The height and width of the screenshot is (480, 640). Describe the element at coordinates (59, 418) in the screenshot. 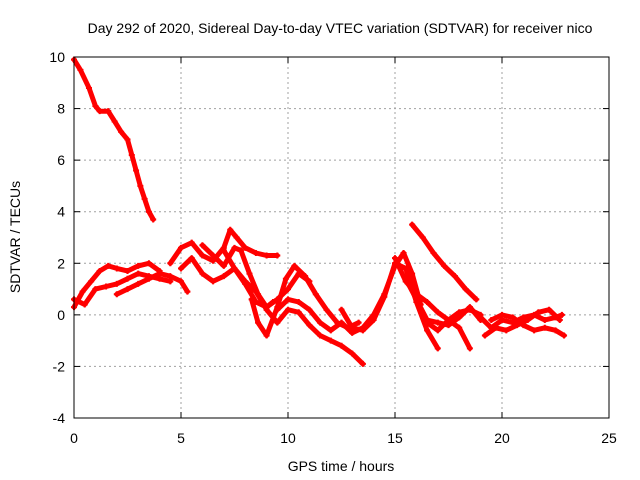

I see `y-tick-label: -4` at that location.